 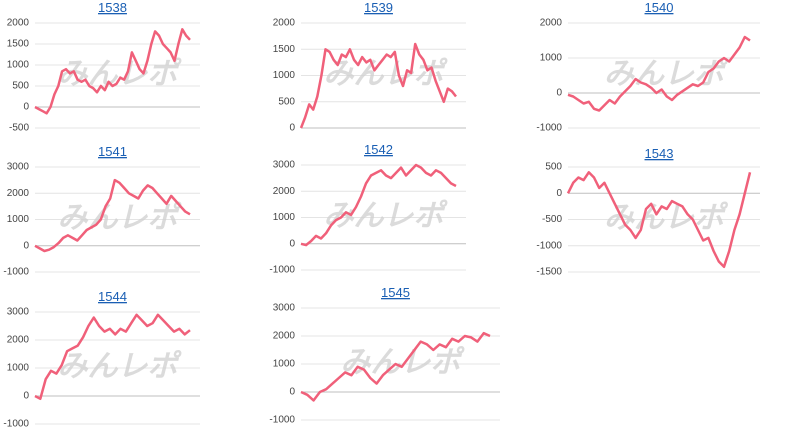 What do you see at coordinates (112, 296) in the screenshot?
I see `chart-title: 1544` at bounding box center [112, 296].